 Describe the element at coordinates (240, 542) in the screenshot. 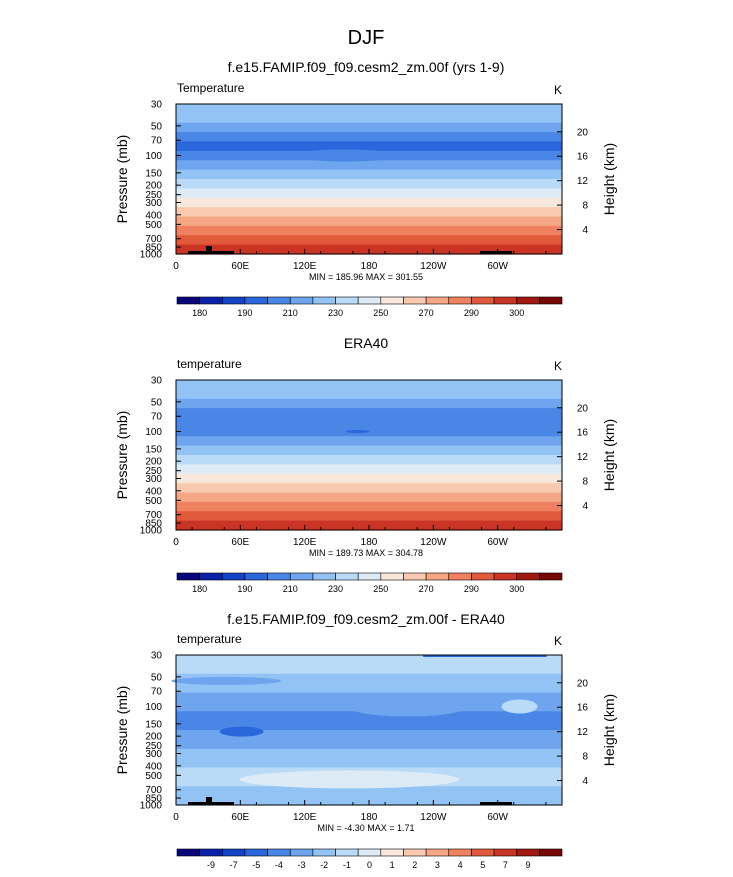

I see `x-tick-label: 60E` at that location.